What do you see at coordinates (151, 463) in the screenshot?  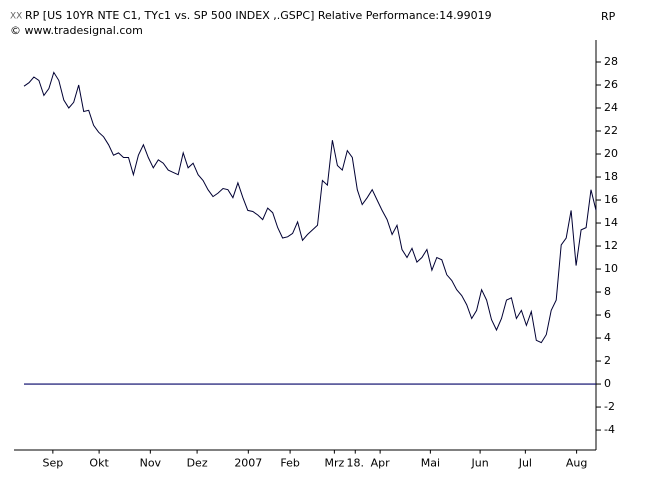 I see `x-tick-label: Nov` at bounding box center [151, 463].